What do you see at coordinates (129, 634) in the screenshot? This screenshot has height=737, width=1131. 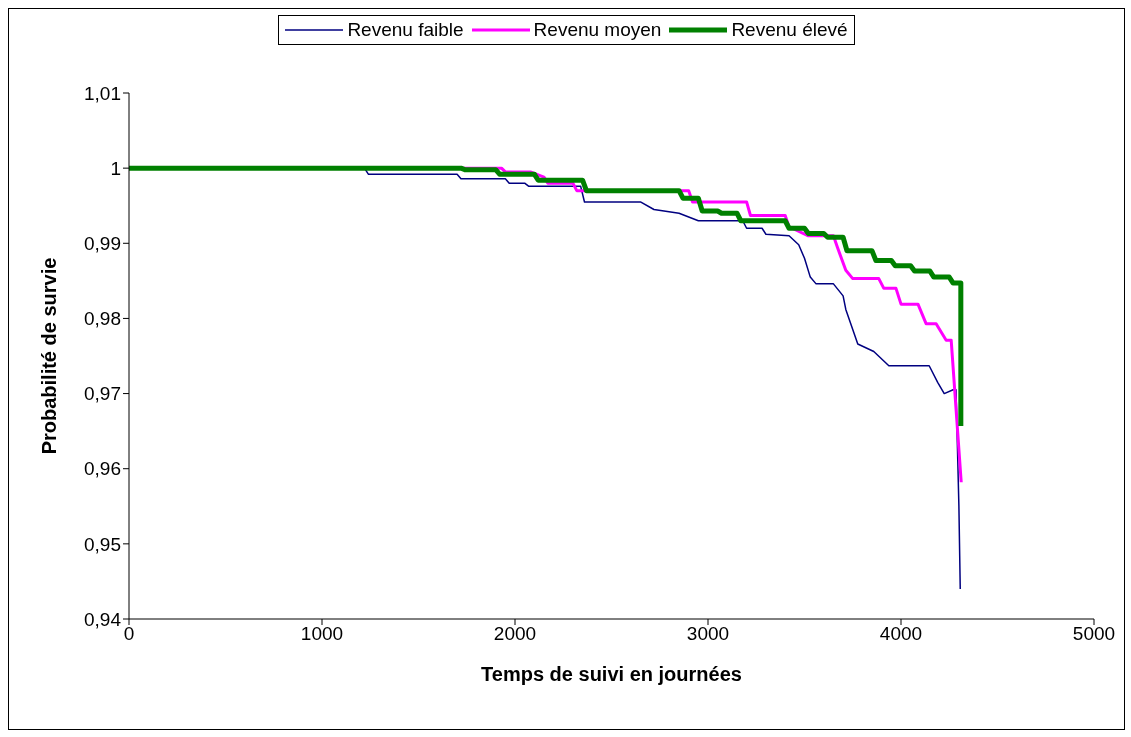 I see `x-tick-label: 0` at bounding box center [129, 634].